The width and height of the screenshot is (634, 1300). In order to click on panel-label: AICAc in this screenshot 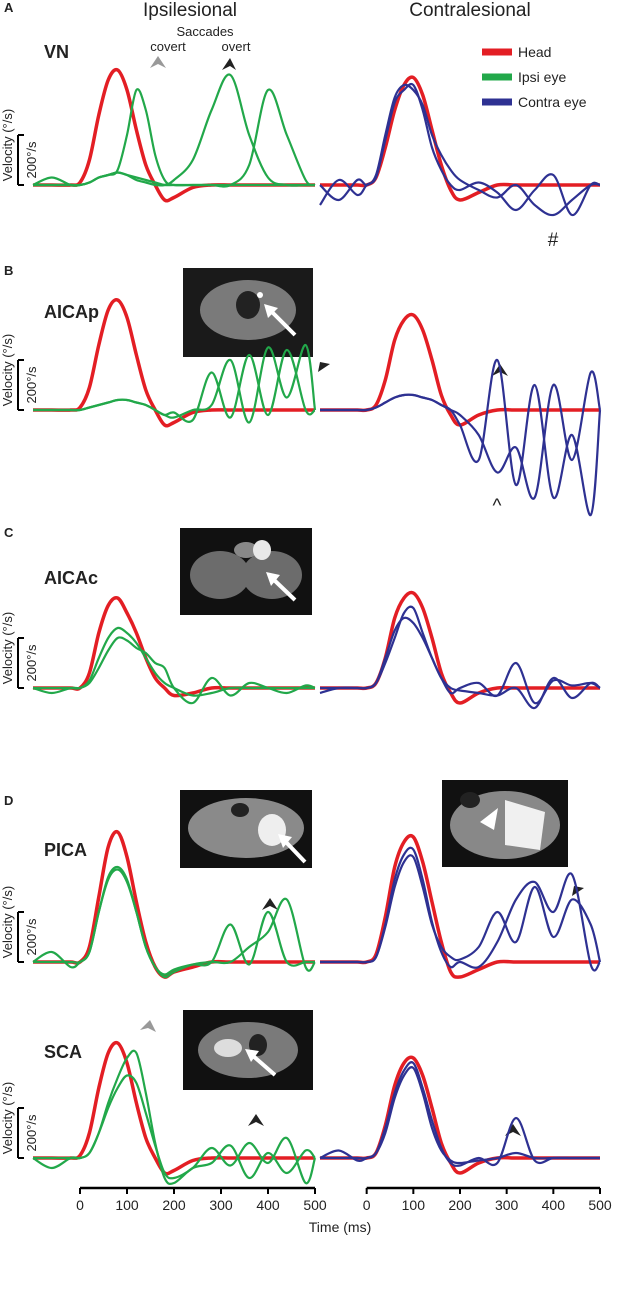, I will do `click(71, 578)`.